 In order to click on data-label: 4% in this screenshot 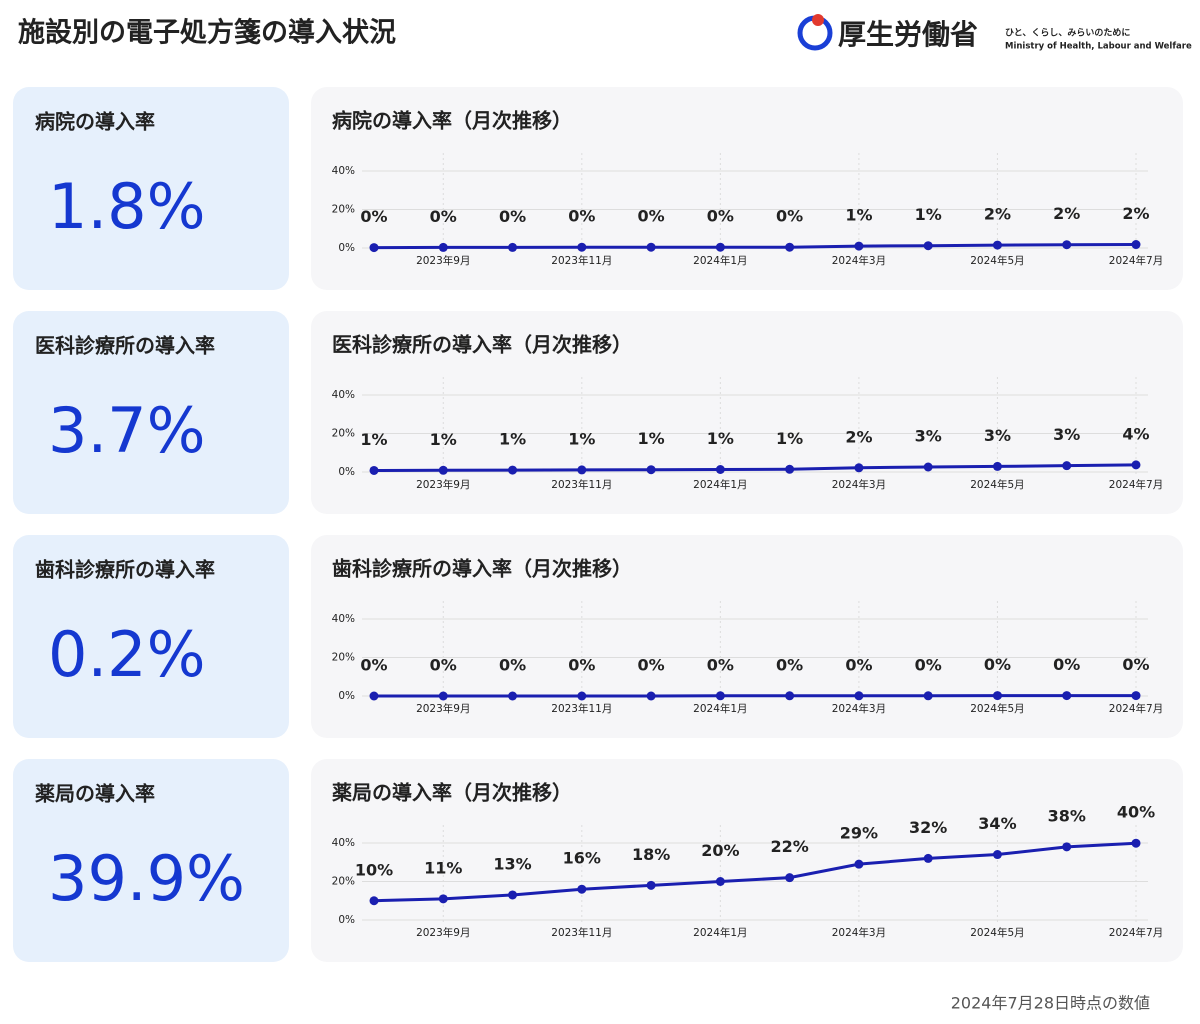, I will do `click(1135, 433)`.